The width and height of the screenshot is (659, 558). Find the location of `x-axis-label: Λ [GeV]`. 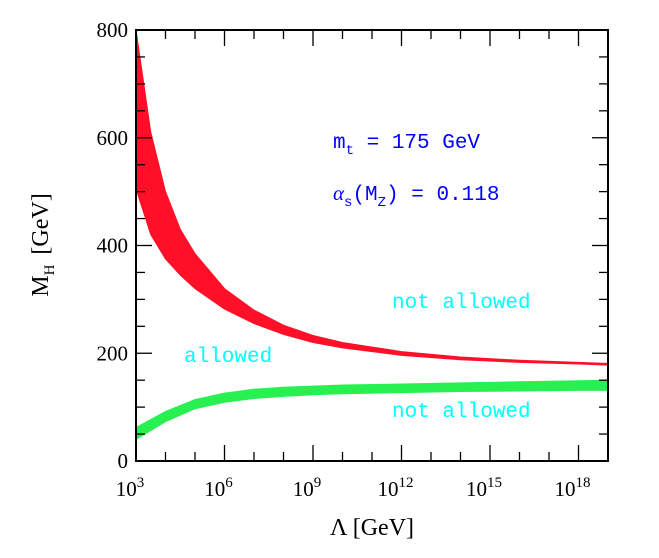

x-axis-label: Λ [GeV] is located at coordinates (372, 528).